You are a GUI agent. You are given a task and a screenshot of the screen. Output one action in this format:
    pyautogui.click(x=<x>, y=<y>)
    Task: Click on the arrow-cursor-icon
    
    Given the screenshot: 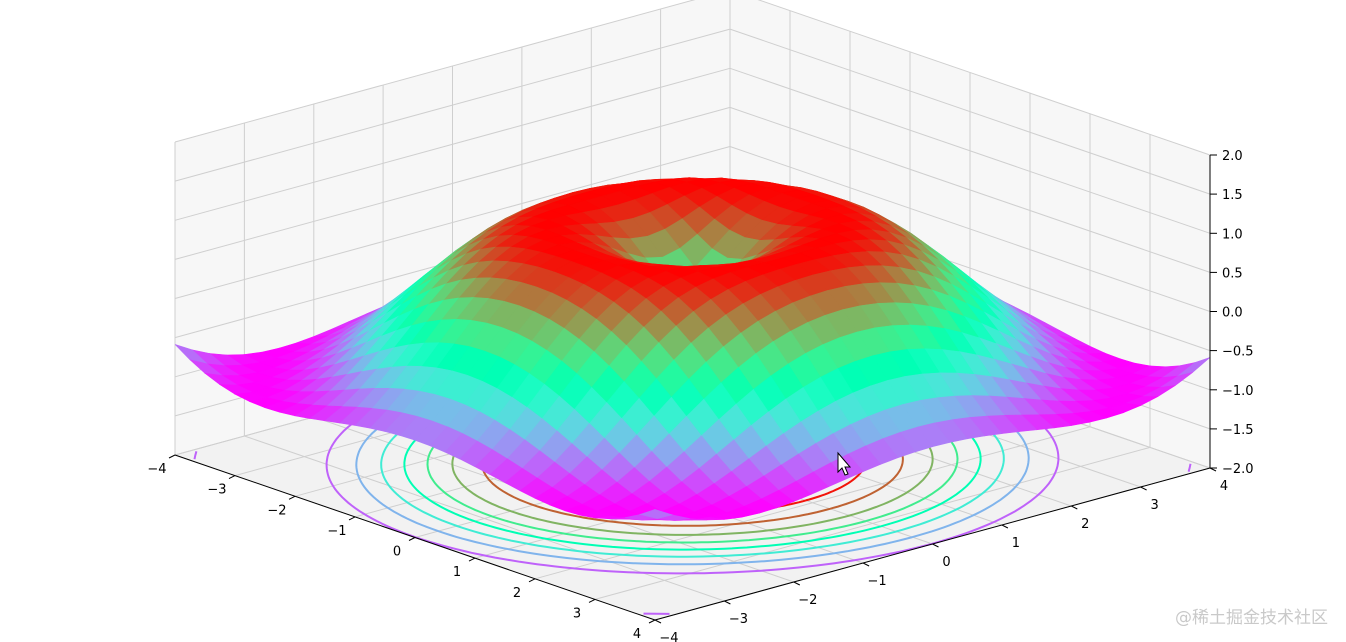 What is the action you would take?
    pyautogui.click(x=844, y=463)
    